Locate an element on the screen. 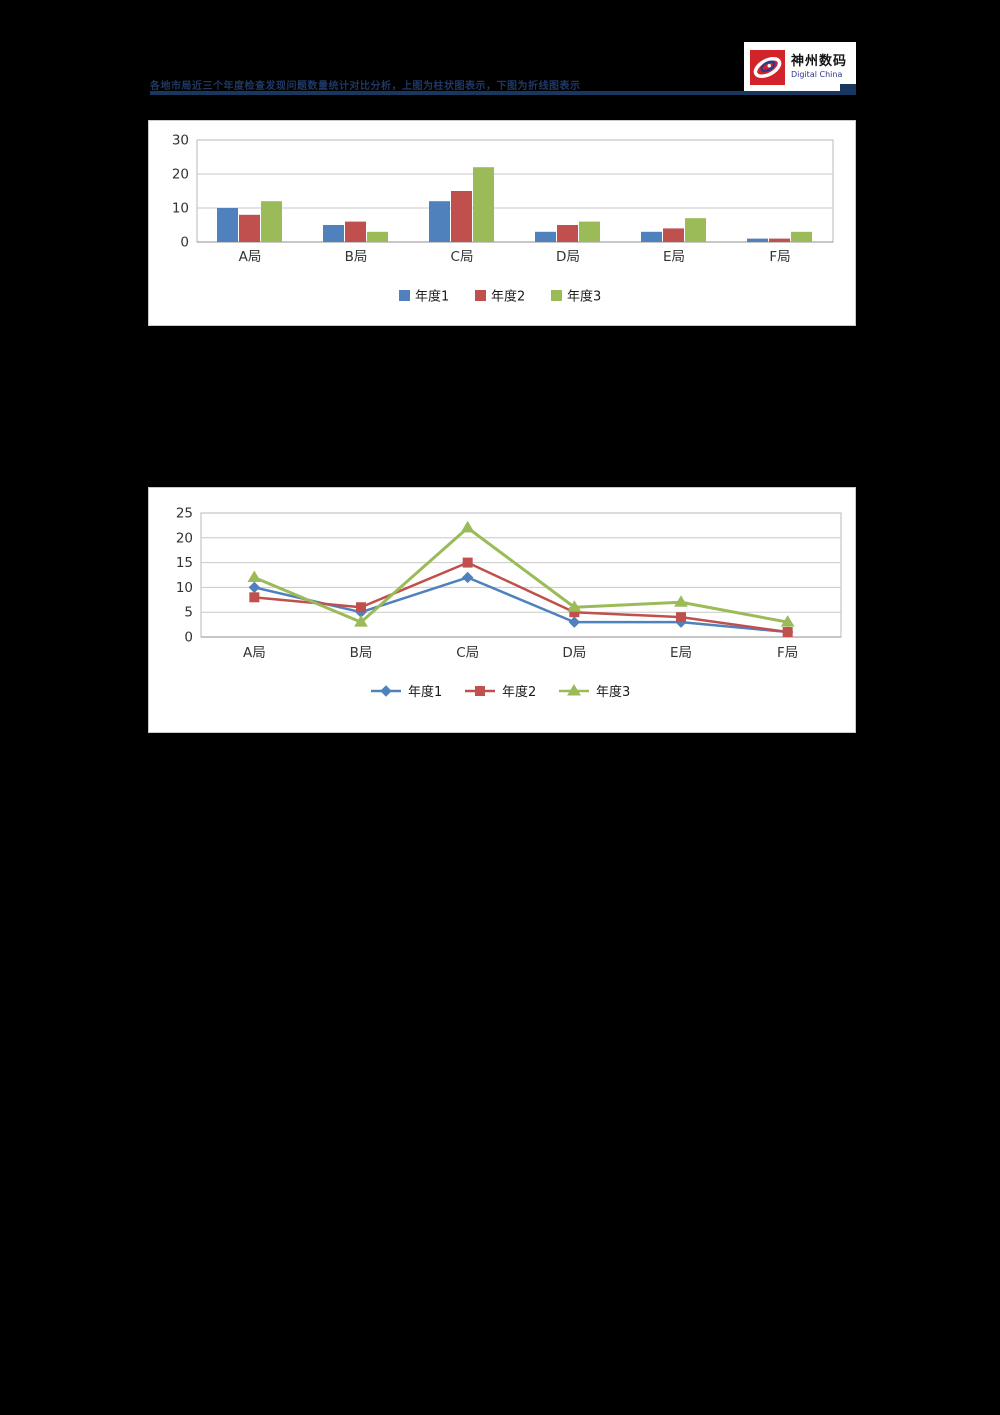 The image size is (1000, 1415). bar-年度2-B局 is located at coordinates (355, 231).